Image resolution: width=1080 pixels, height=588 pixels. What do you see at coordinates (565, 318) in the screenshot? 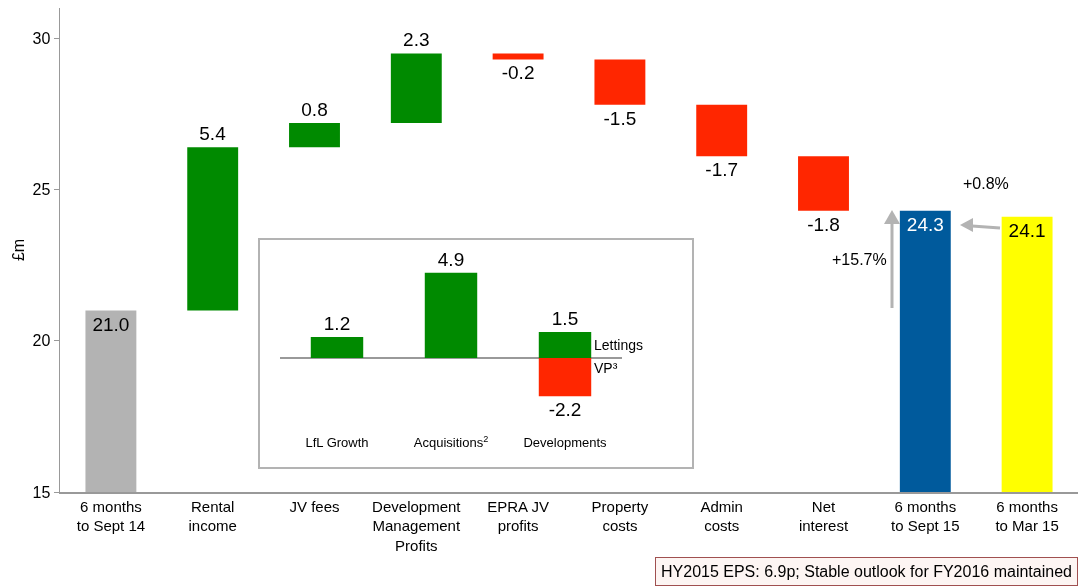
I see `data-label: 1.5` at bounding box center [565, 318].